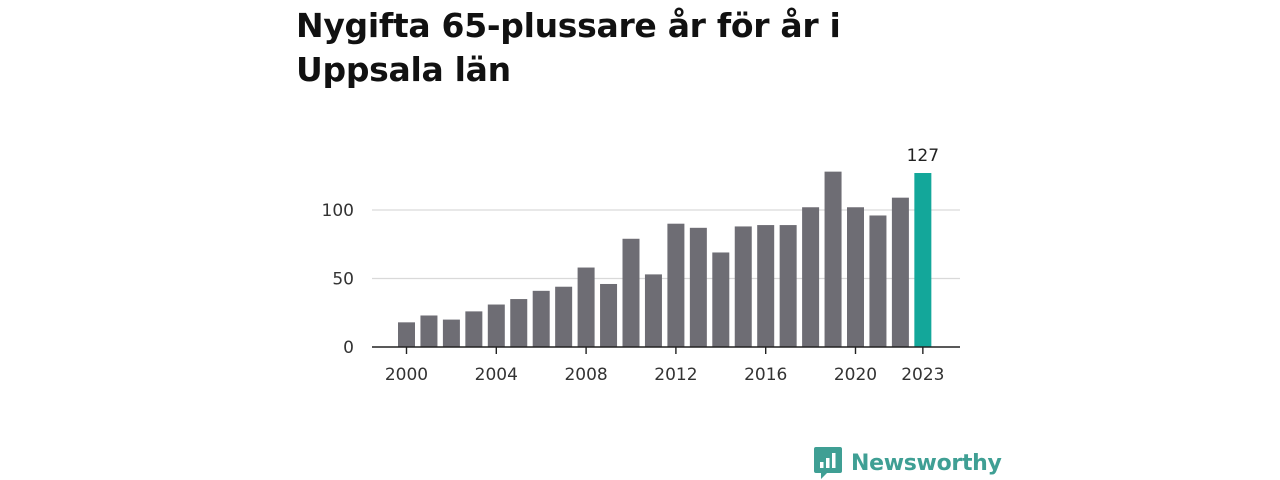 The width and height of the screenshot is (1280, 480). Describe the element at coordinates (855, 375) in the screenshot. I see `x-tick-label-2020: 2020` at that location.